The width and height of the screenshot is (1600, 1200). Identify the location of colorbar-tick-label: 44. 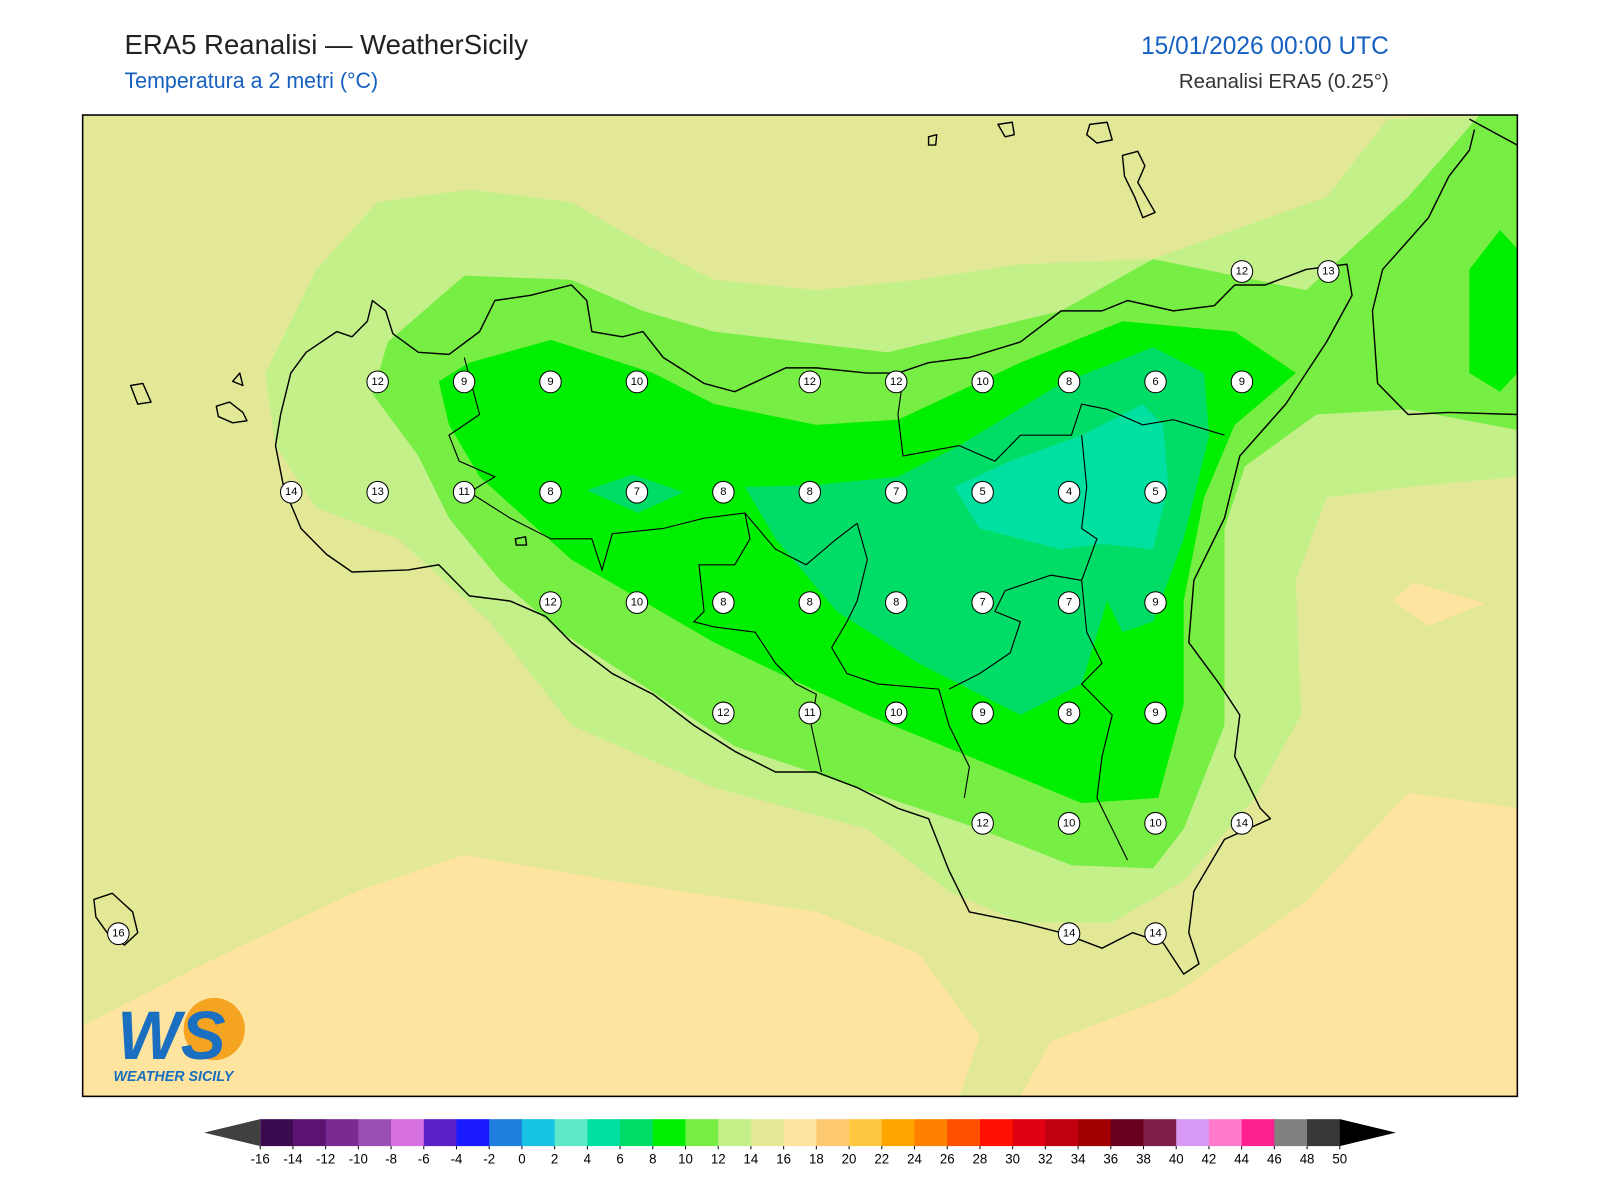
(1241, 1159).